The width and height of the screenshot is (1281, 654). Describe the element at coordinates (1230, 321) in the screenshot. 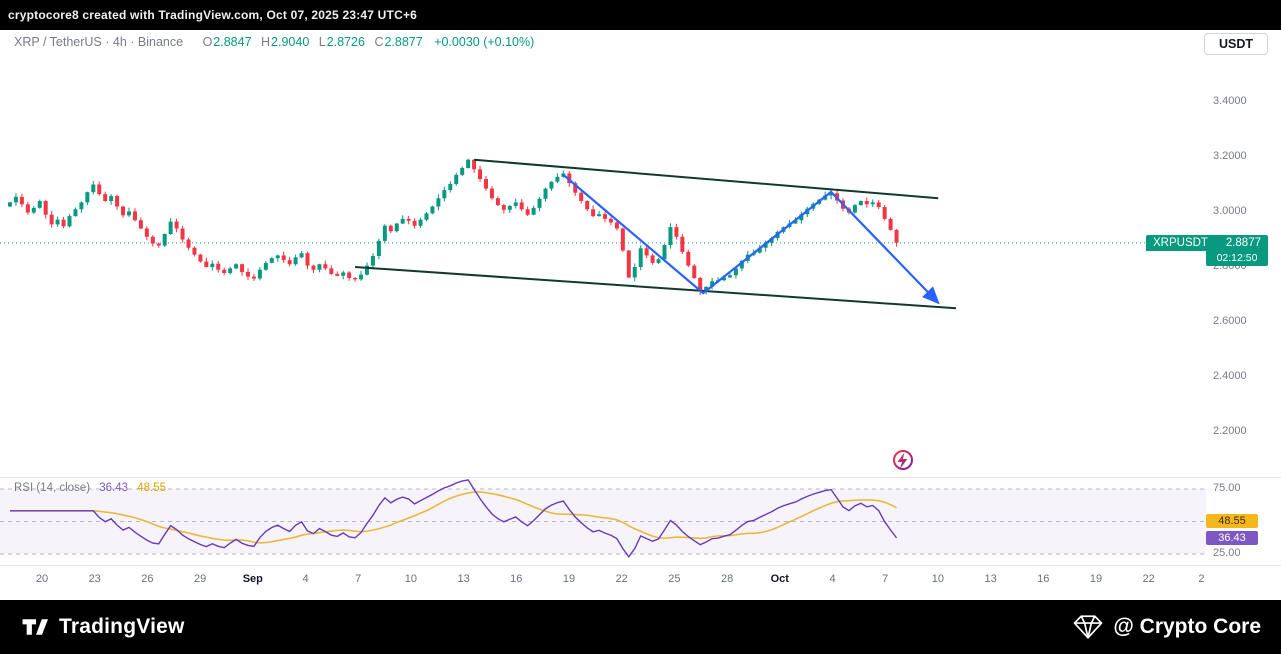

I see `price-tick: 2.6000` at that location.